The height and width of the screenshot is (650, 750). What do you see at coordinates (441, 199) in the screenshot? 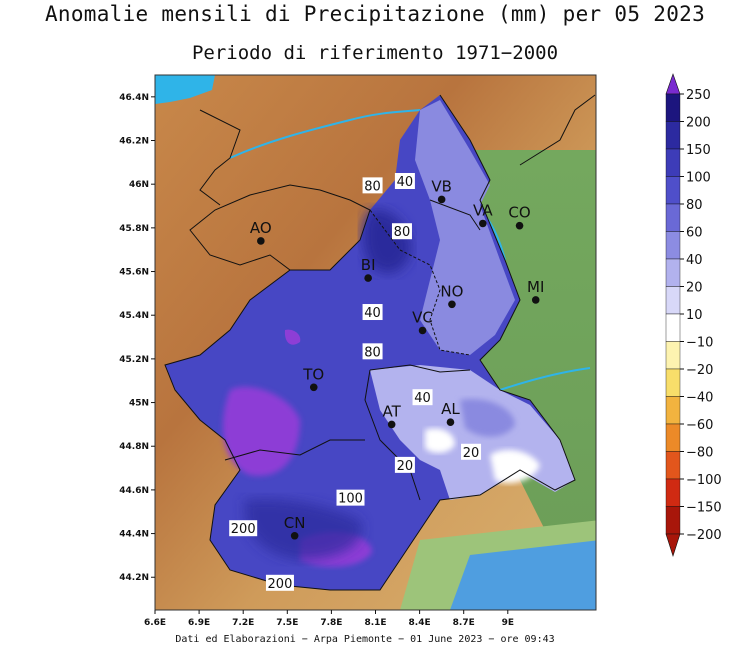
I see `city-marker-vb` at bounding box center [441, 199].